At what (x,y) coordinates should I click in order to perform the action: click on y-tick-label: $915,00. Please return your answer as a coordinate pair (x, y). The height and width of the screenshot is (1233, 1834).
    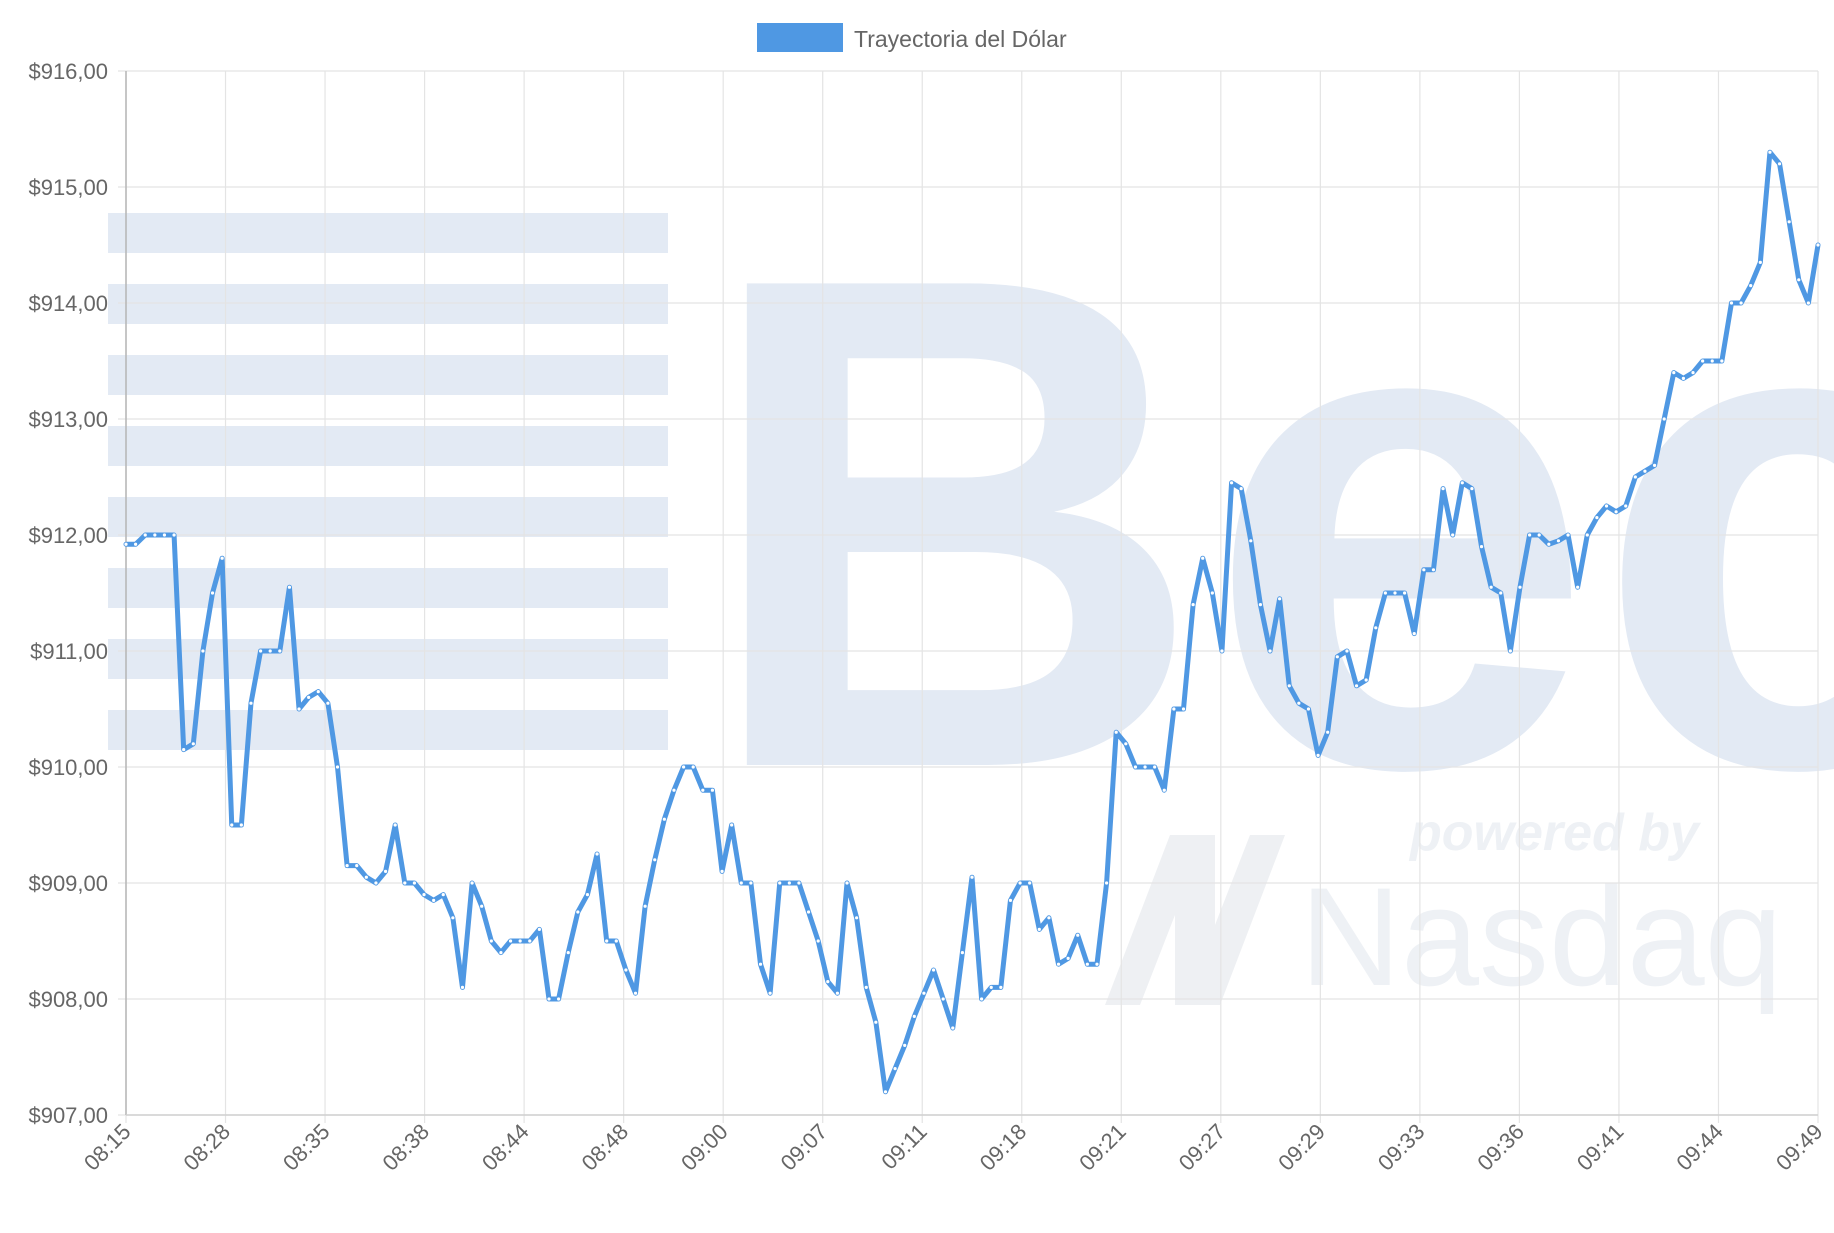
    Looking at the image, I should click on (68, 187).